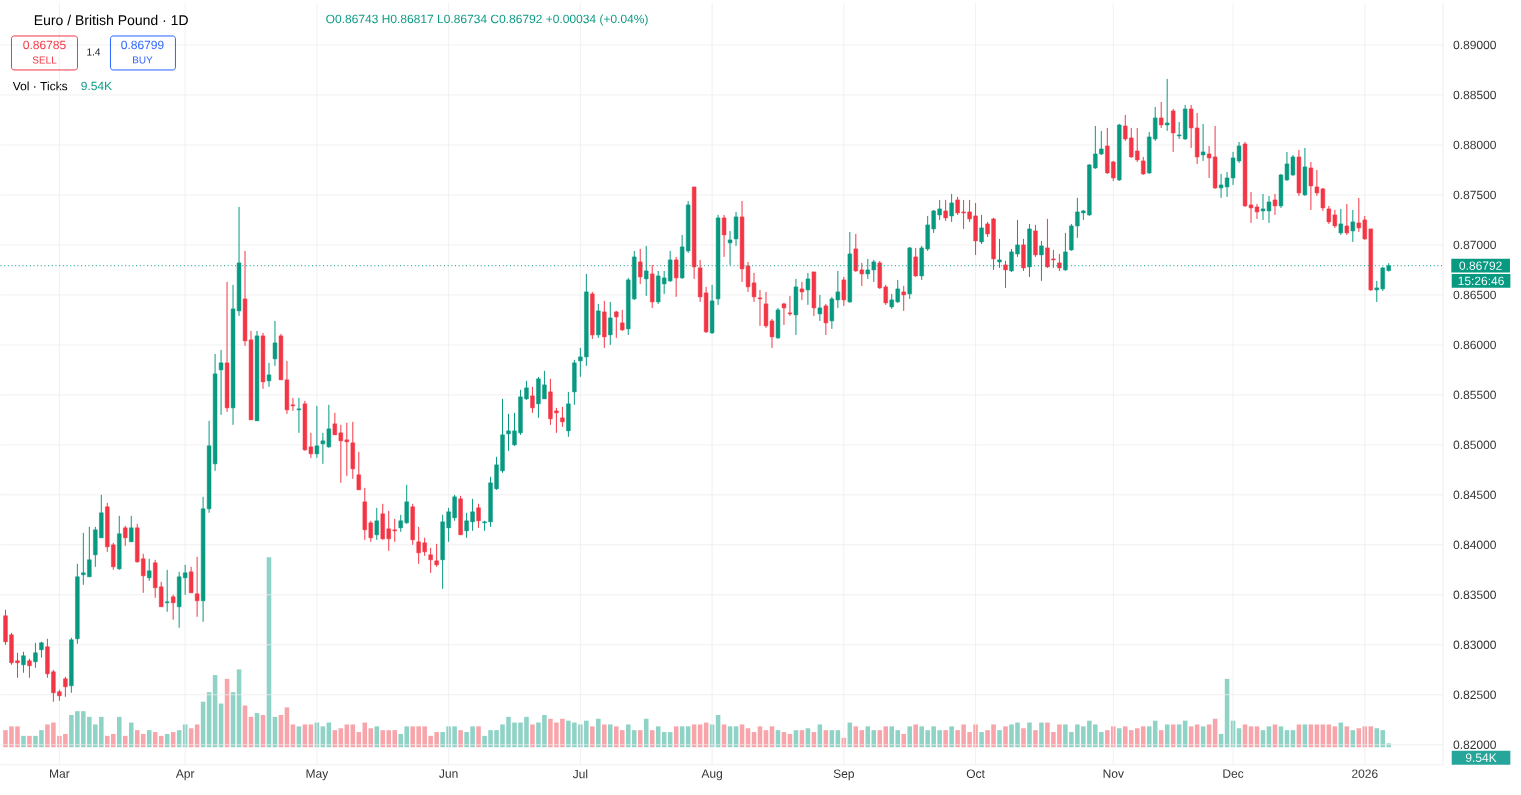 Image resolution: width=1521 pixels, height=795 pixels. What do you see at coordinates (1474, 495) in the screenshot?
I see `y-tick-label: 0.84500` at bounding box center [1474, 495].